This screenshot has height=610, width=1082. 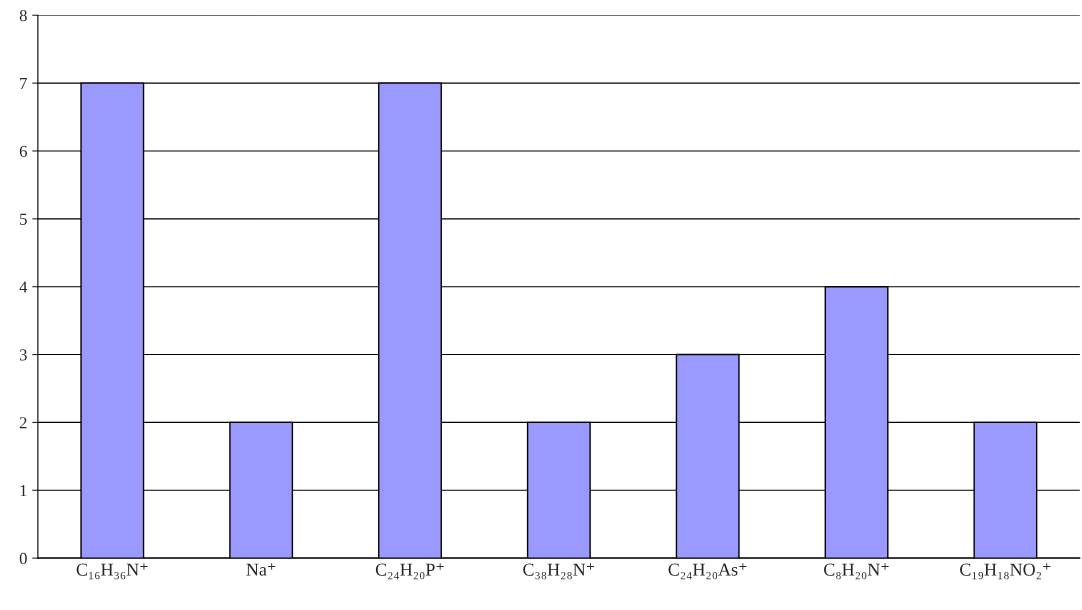 I want to click on y-tick-label: 3, so click(x=23, y=355).